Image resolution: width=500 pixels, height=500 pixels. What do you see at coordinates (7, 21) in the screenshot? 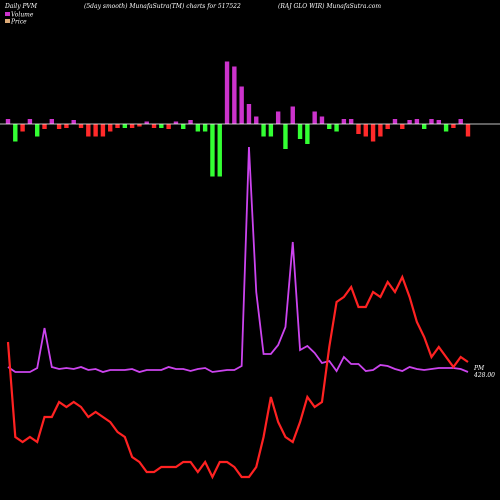
I see `legend-price-swatch` at bounding box center [7, 21].